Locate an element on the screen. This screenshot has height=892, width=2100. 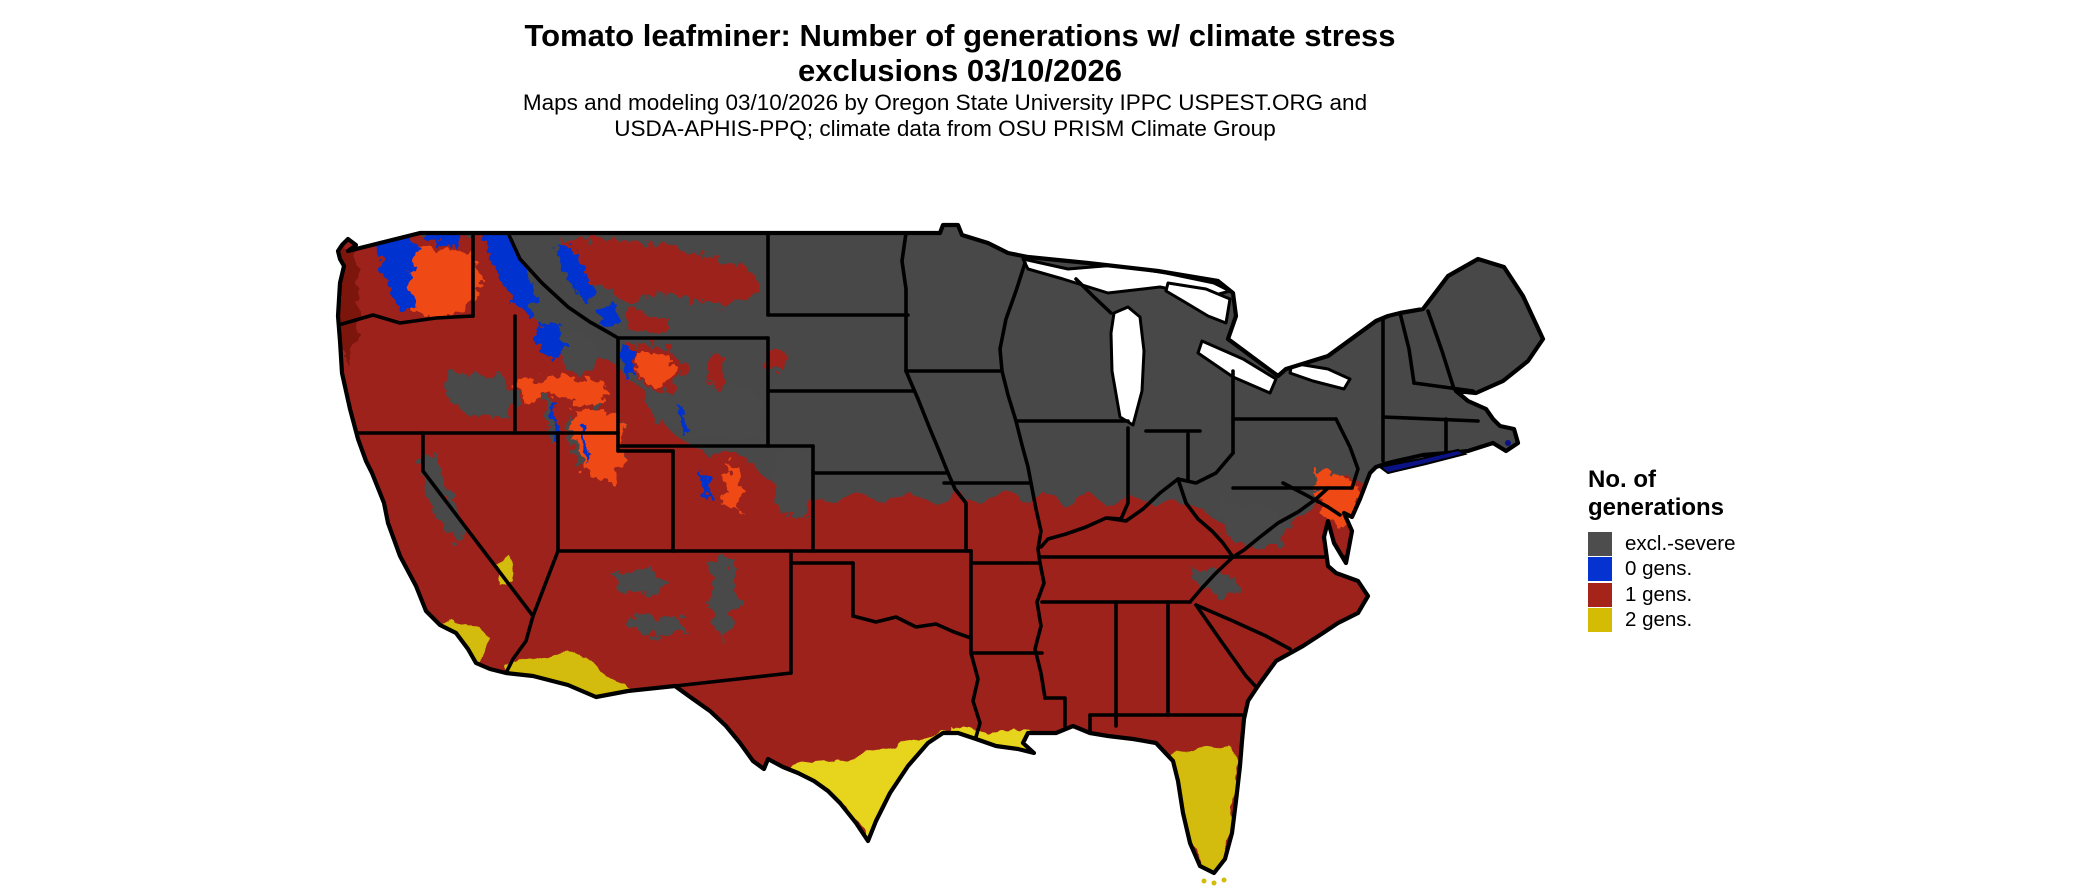
legend-label-excl-severe: excl.-severe is located at coordinates (1680, 543).